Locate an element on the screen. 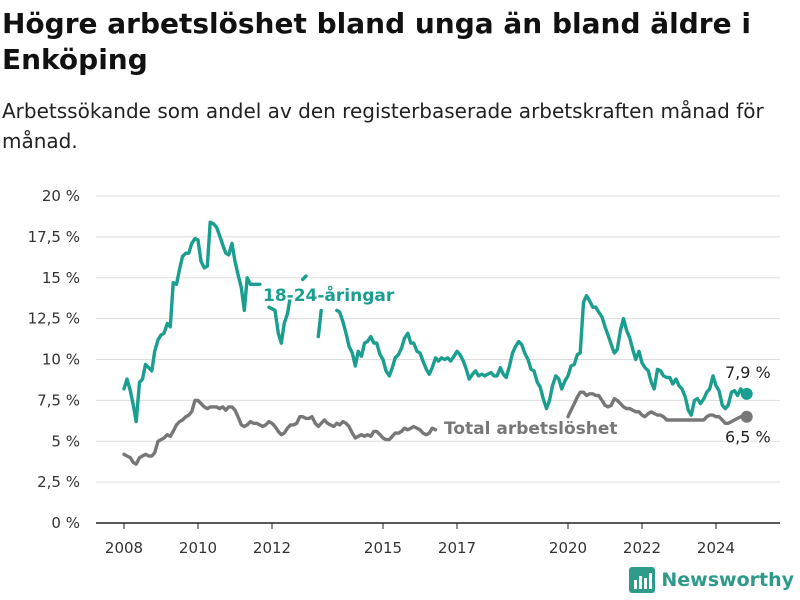 The height and width of the screenshot is (600, 800). series-label-total: Total arbetslöshet is located at coordinates (531, 429).